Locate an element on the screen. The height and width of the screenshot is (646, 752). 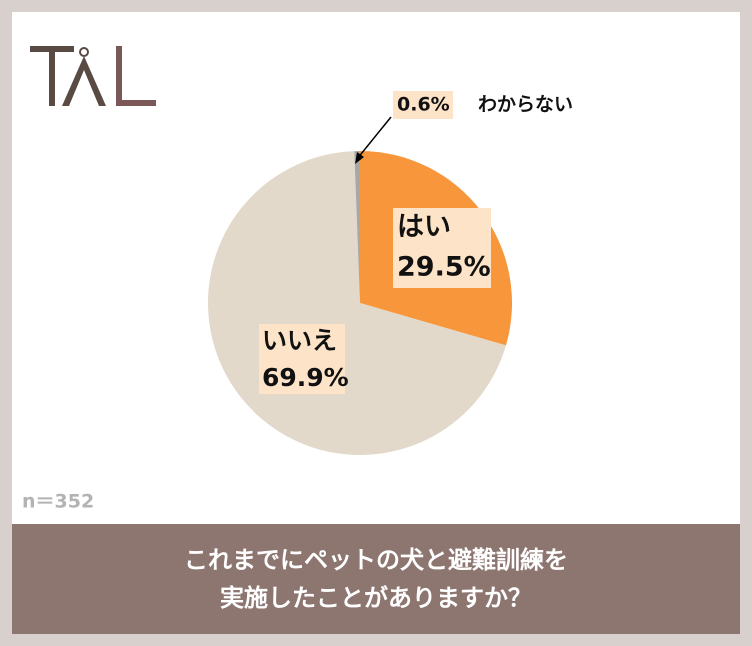
value-label: 0.6% is located at coordinates (423, 105).